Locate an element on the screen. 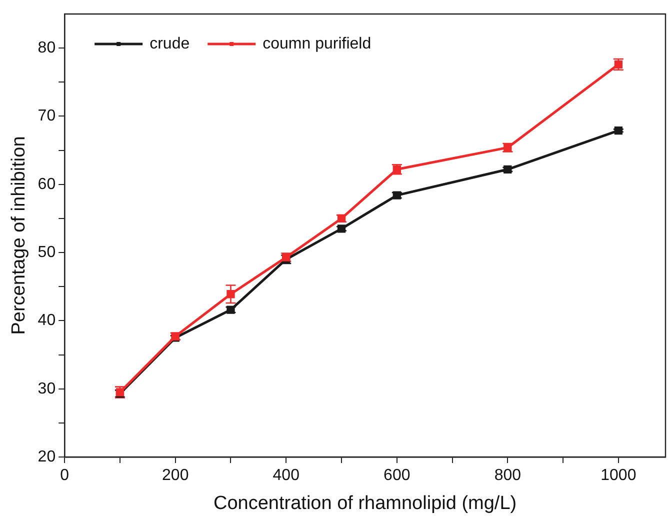 The image size is (672, 519). point is located at coordinates (618, 130).